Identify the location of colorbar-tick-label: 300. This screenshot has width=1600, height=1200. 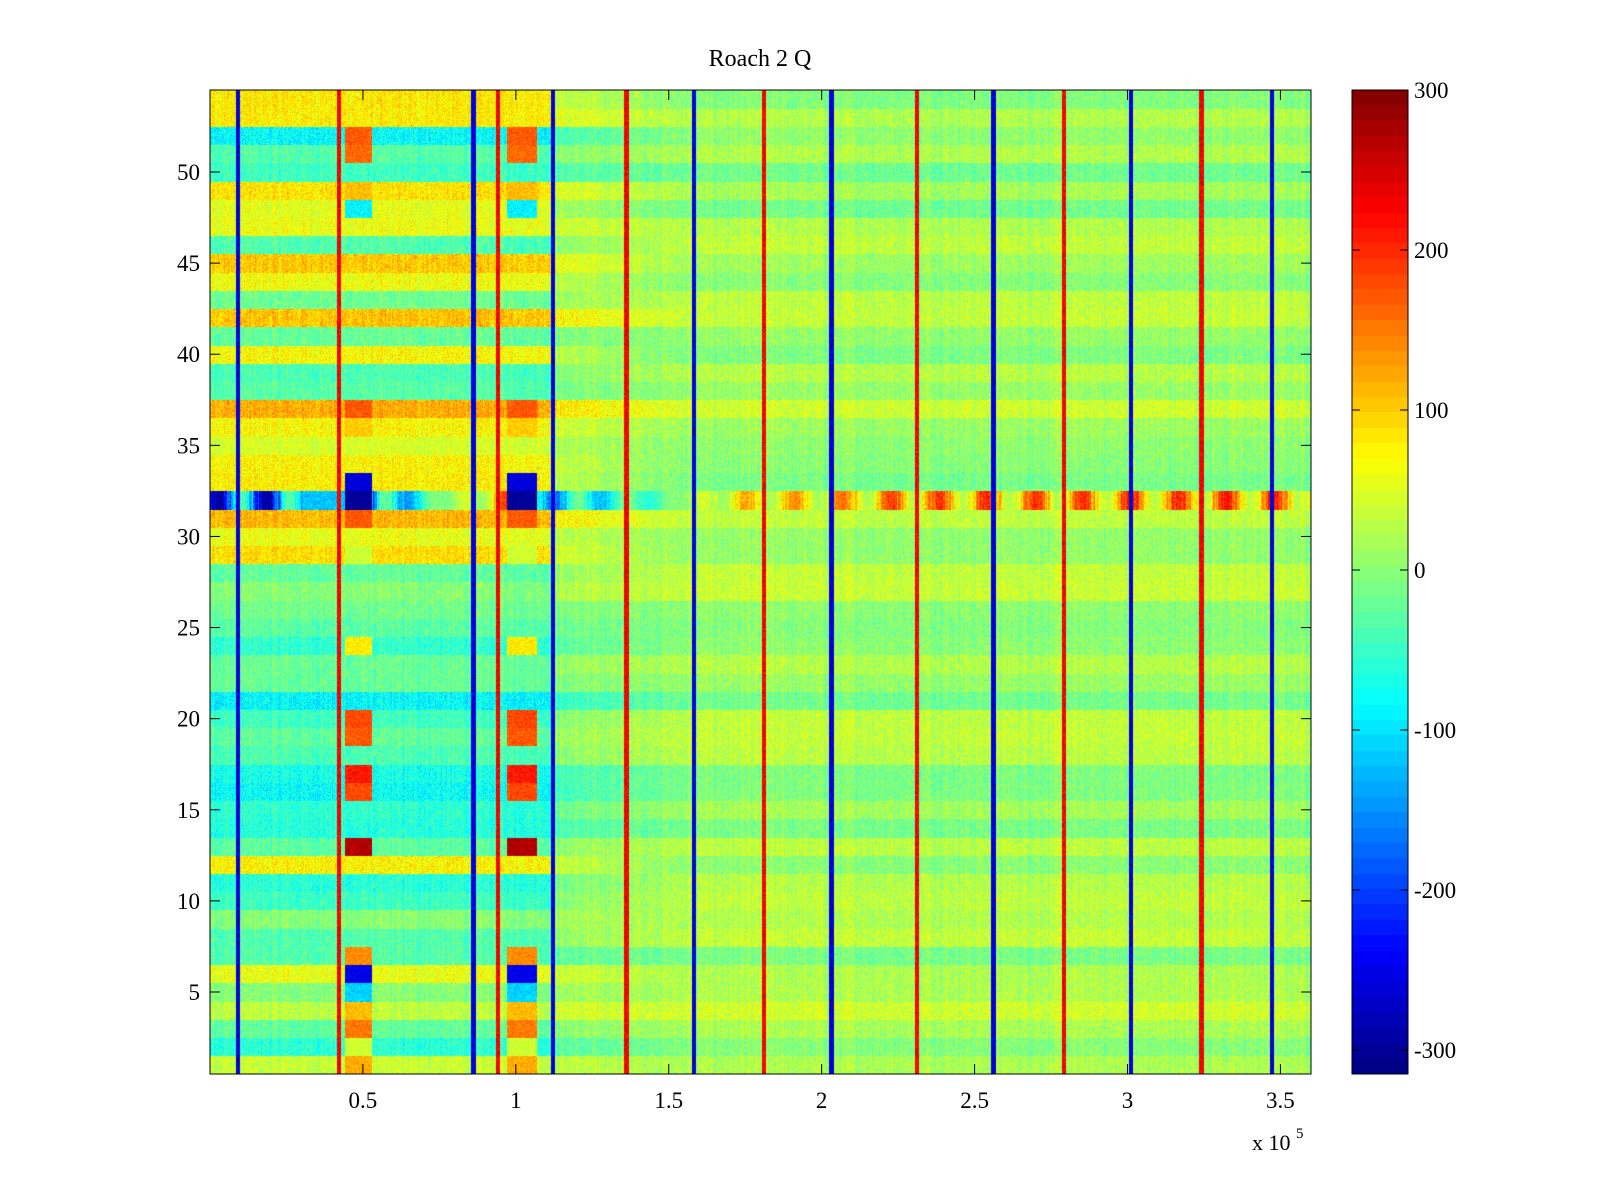
(1431, 90).